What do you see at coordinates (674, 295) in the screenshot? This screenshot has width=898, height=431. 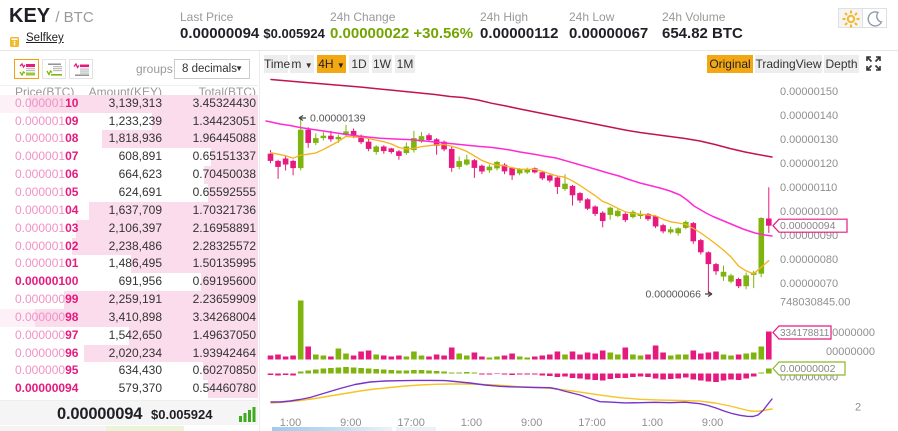 I see `svg-text: 0.00000066` at bounding box center [674, 295].